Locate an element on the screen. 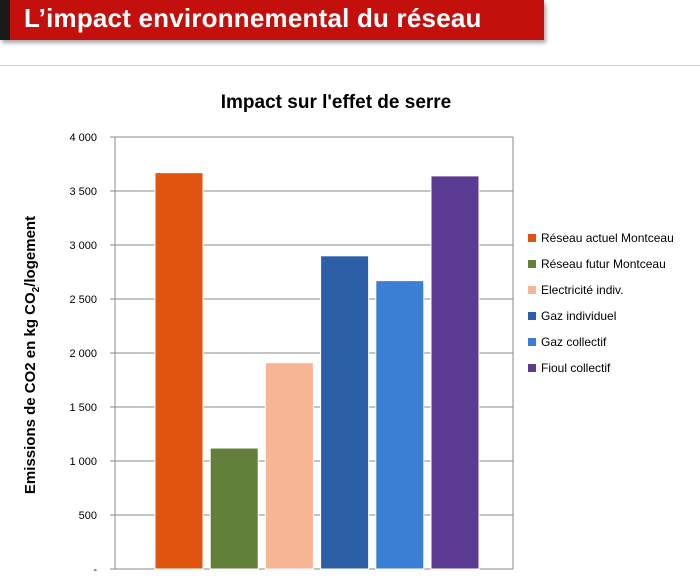 Image resolution: width=700 pixels, height=576 pixels. chart-title: Impact sur l'effet de serre is located at coordinates (336, 102).